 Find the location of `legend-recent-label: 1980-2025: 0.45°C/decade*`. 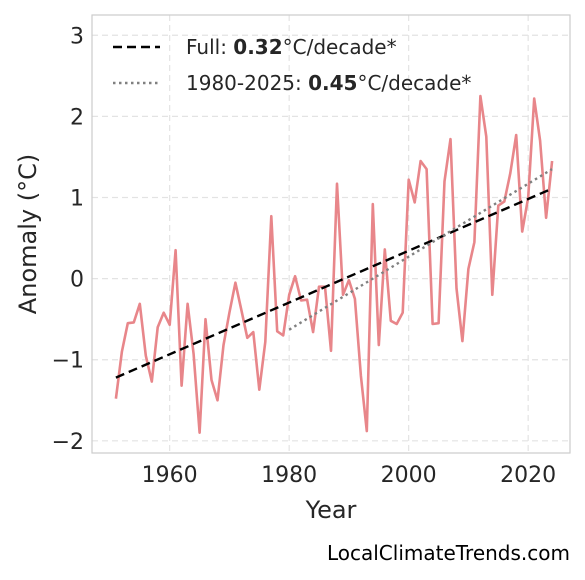

legend-recent-label: 1980-2025: 0.45°C/decade* is located at coordinates (328, 83).